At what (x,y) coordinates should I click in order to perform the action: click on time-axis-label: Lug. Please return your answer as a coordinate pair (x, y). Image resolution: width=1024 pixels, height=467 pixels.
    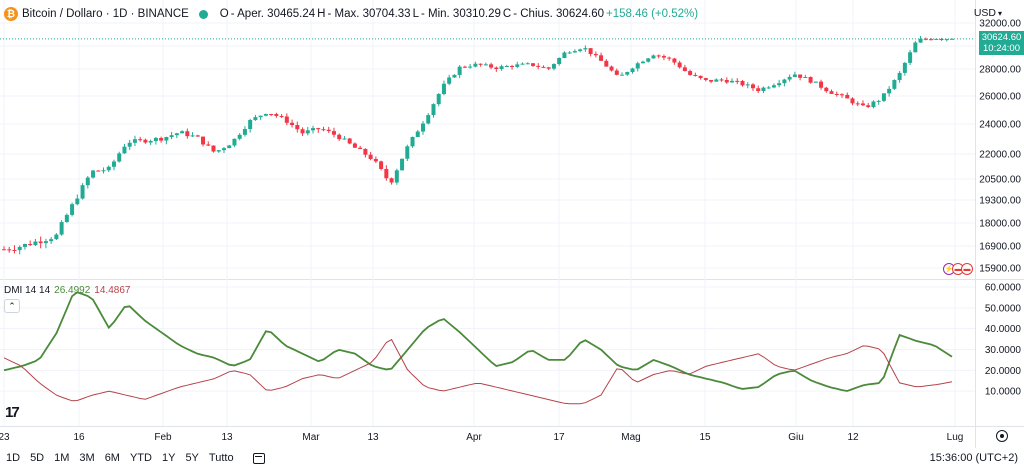
    Looking at the image, I should click on (955, 437).